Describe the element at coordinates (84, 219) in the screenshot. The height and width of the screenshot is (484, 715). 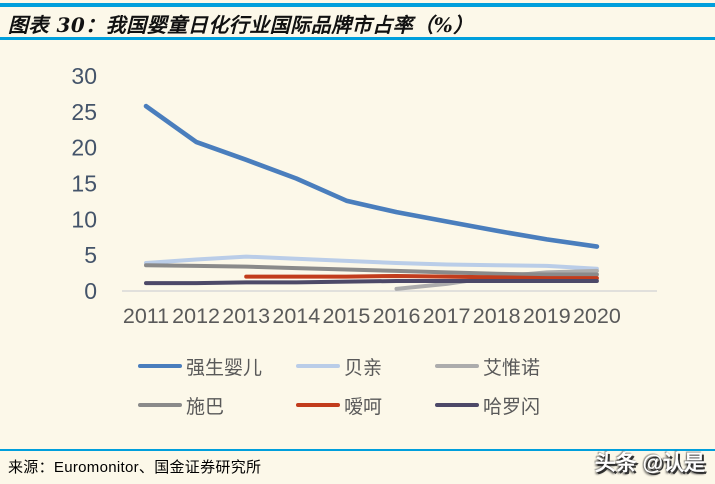
I see `y-tick-label: 10` at that location.